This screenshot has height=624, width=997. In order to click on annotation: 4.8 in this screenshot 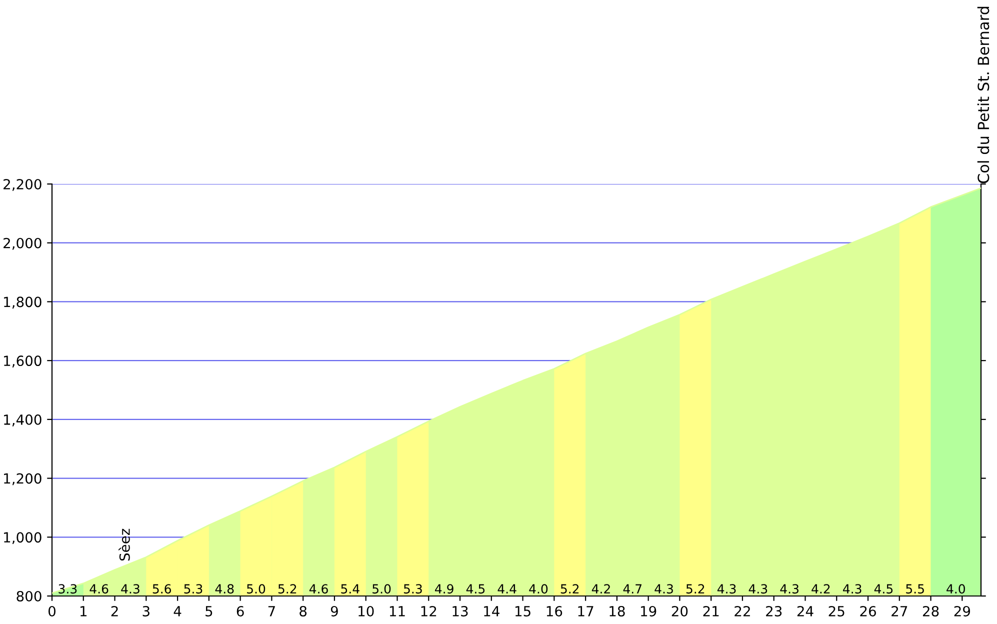, I will do `click(224, 589)`.